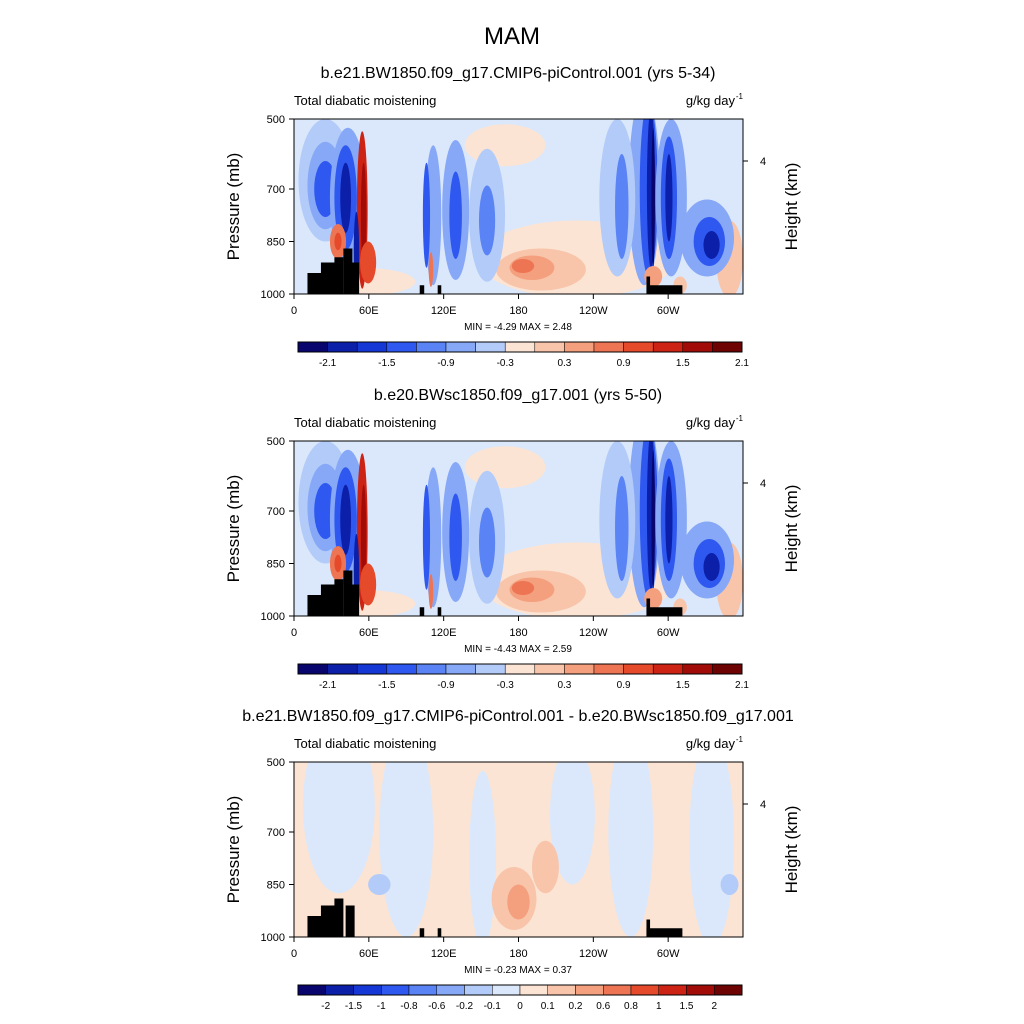 This screenshot has width=1024, height=1024. Describe the element at coordinates (325, 1006) in the screenshot. I see `colorbar-label: -2` at that location.